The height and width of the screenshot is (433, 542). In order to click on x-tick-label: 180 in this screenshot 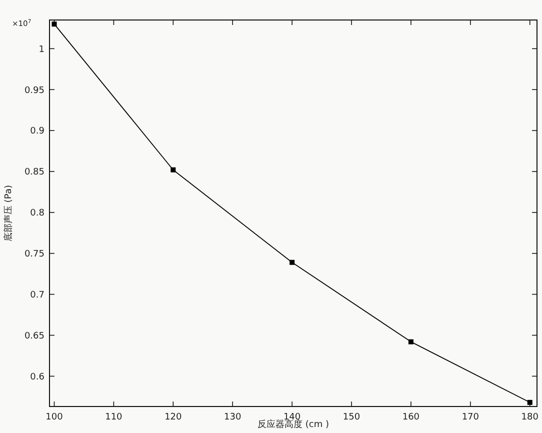, I will do `click(530, 417)`.